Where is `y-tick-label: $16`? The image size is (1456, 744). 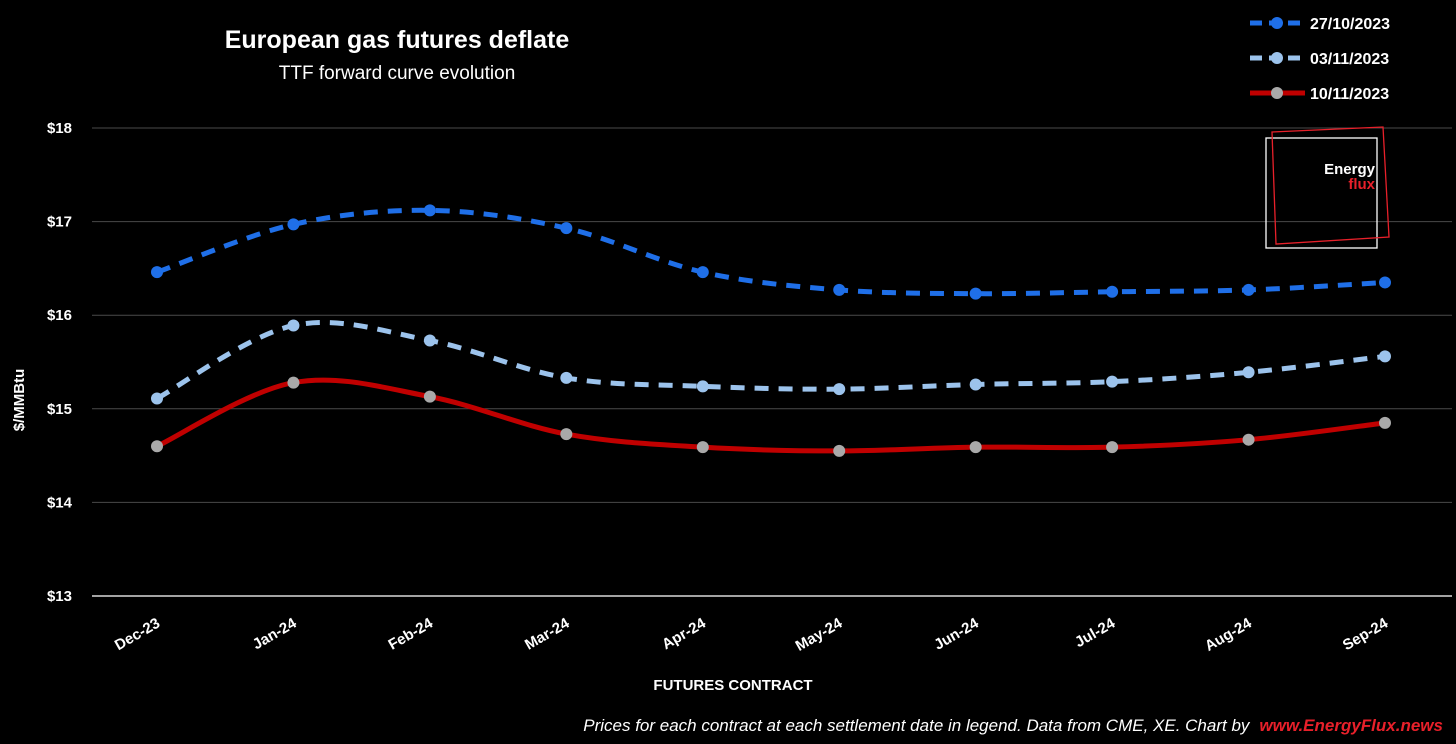
y-tick-label: $16 is located at coordinates (59, 315).